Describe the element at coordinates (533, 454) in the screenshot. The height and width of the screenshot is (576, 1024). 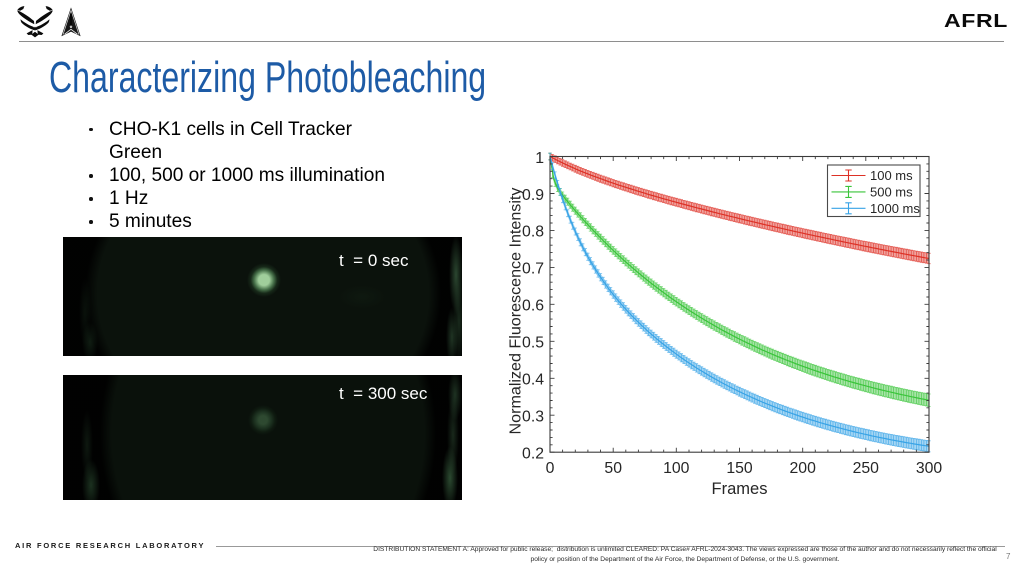
I see `svg-text: 0.2` at that location.